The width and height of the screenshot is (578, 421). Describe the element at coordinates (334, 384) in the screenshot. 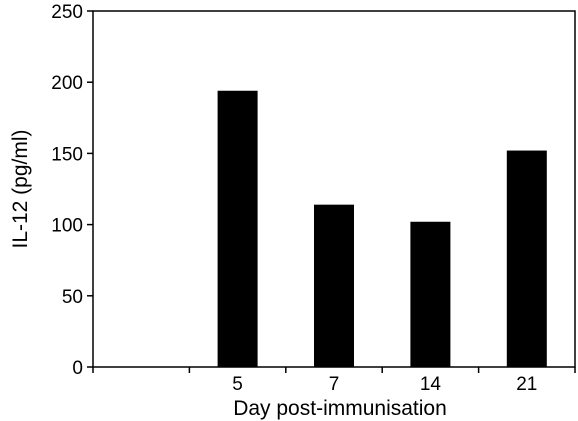

I see `x-tick-label: 7` at that location.